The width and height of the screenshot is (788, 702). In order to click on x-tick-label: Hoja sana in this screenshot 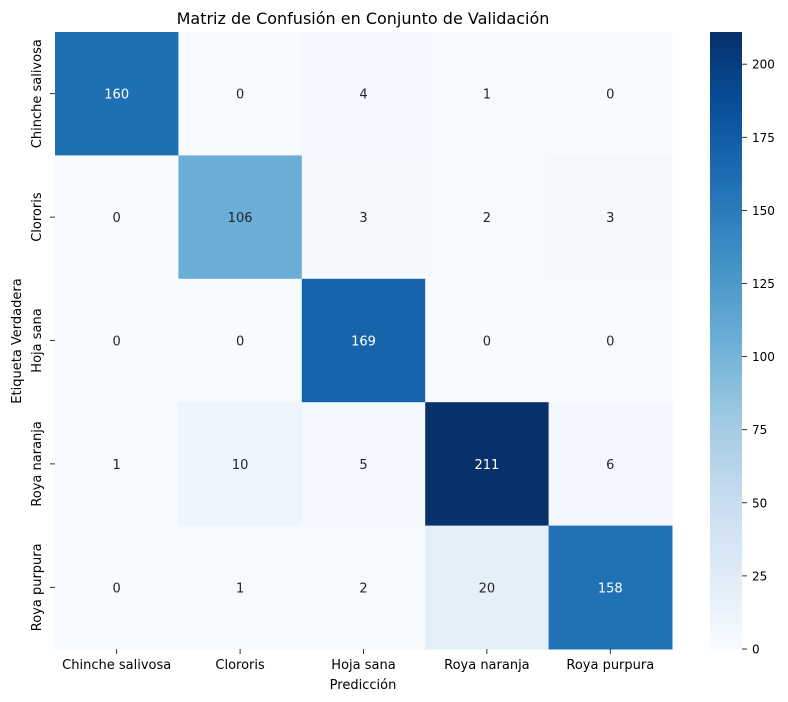, I will do `click(363, 665)`.